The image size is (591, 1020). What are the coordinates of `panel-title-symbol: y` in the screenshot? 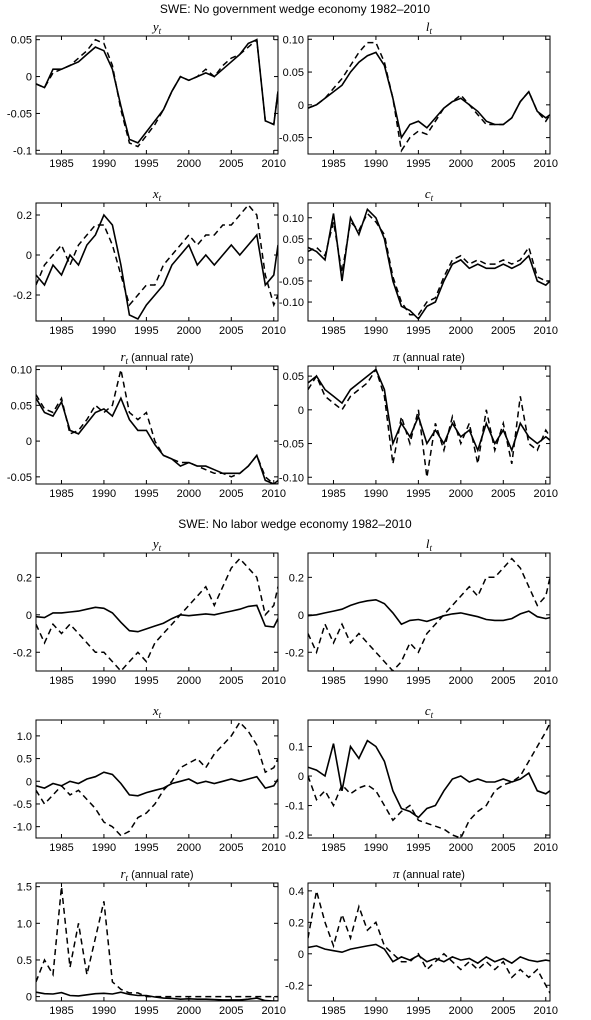 It's located at (155, 543).